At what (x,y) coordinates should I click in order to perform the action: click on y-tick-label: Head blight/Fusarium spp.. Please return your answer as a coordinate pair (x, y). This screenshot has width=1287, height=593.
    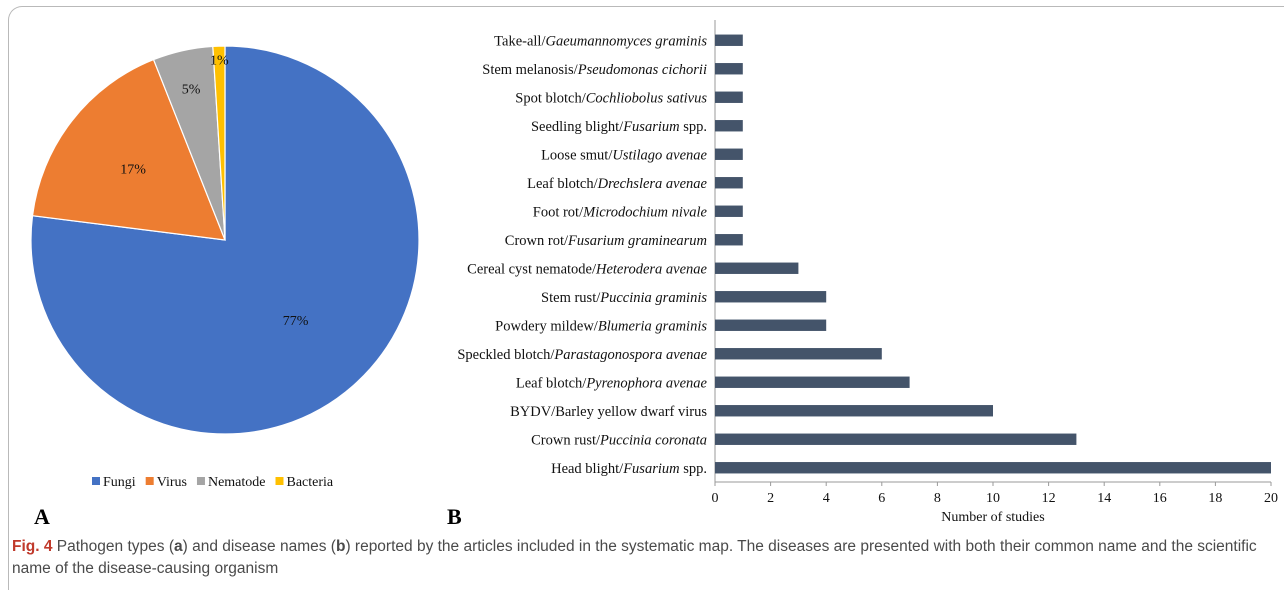
    Looking at the image, I should click on (629, 469).